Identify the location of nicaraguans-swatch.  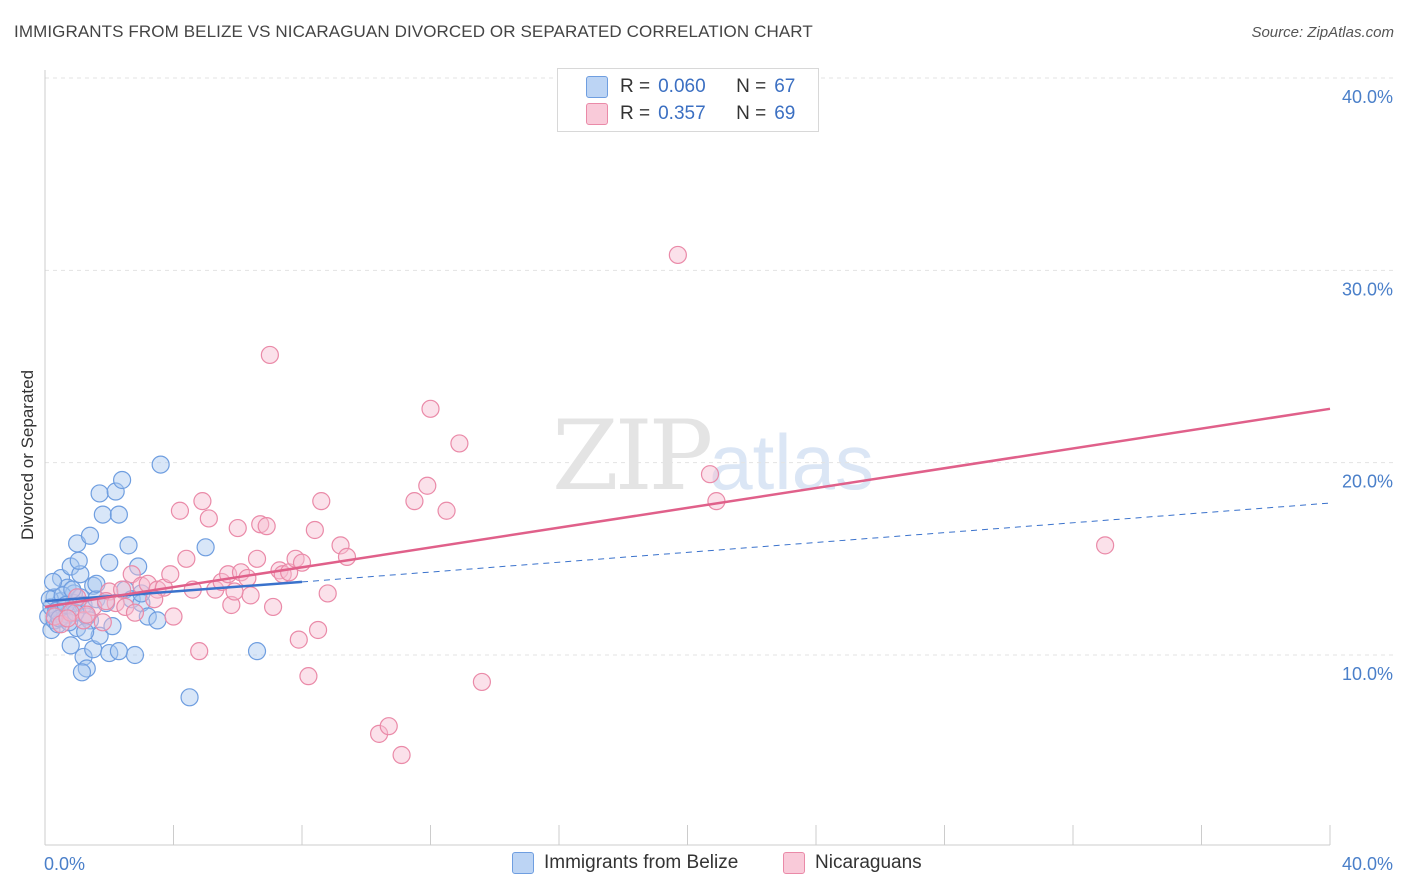
(597, 114).